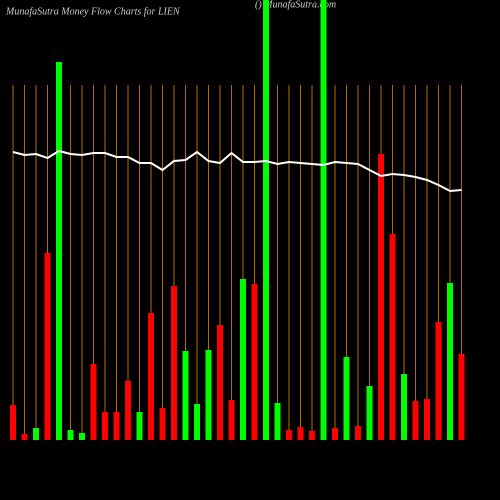  Describe the element at coordinates (295, 5) in the screenshot. I see `chart-subtitle: () MunafaSutra.com` at that location.